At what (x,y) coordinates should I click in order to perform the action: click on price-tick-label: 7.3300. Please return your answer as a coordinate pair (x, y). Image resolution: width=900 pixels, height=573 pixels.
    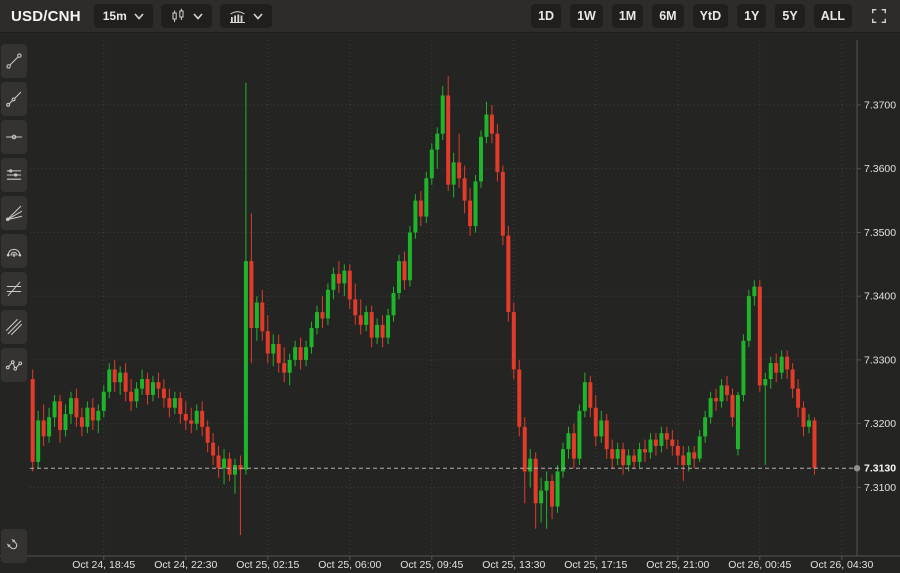
    Looking at the image, I should click on (880, 360).